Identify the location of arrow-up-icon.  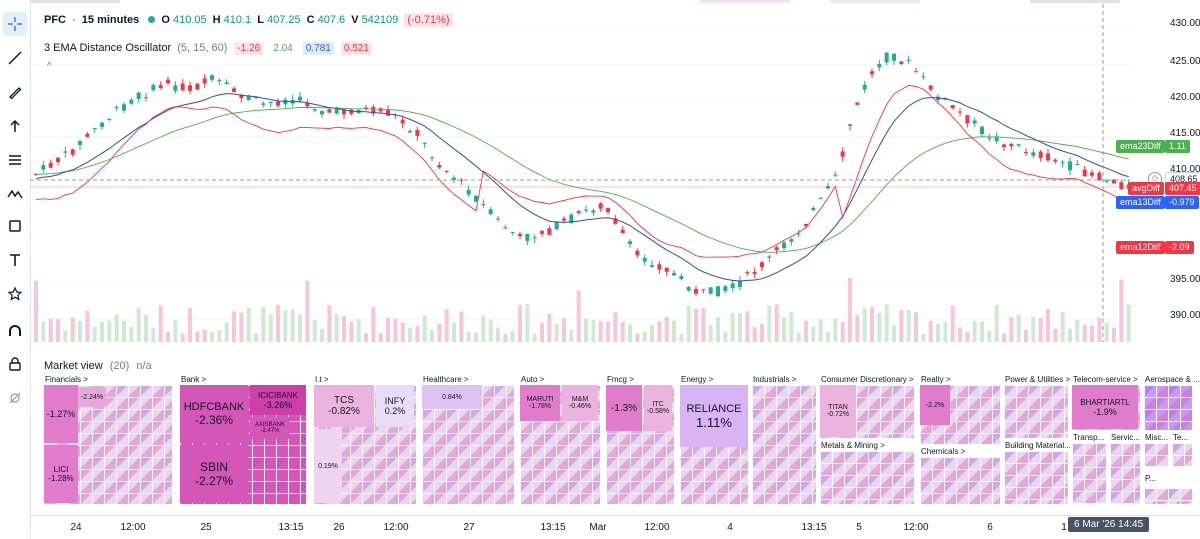
(15, 126).